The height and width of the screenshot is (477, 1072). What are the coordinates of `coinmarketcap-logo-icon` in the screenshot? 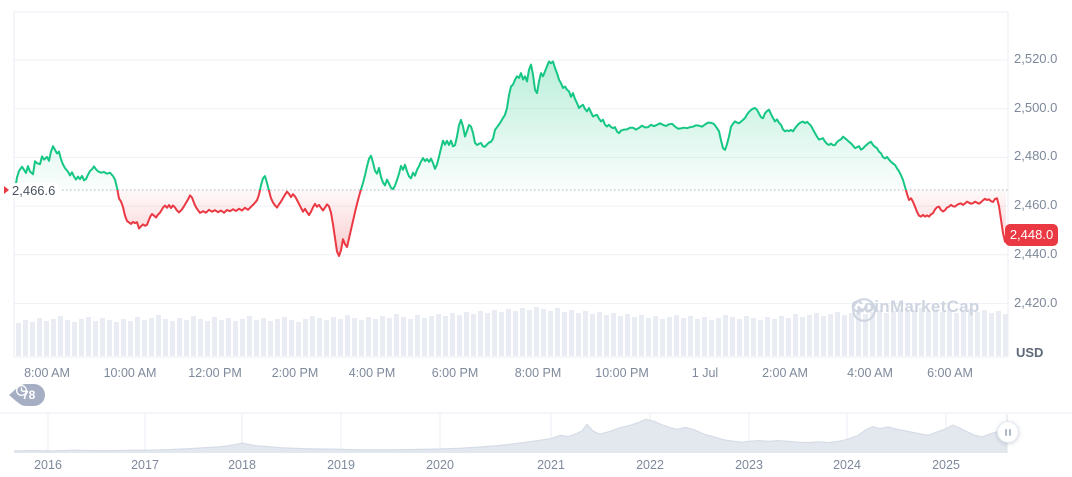 It's located at (864, 310).